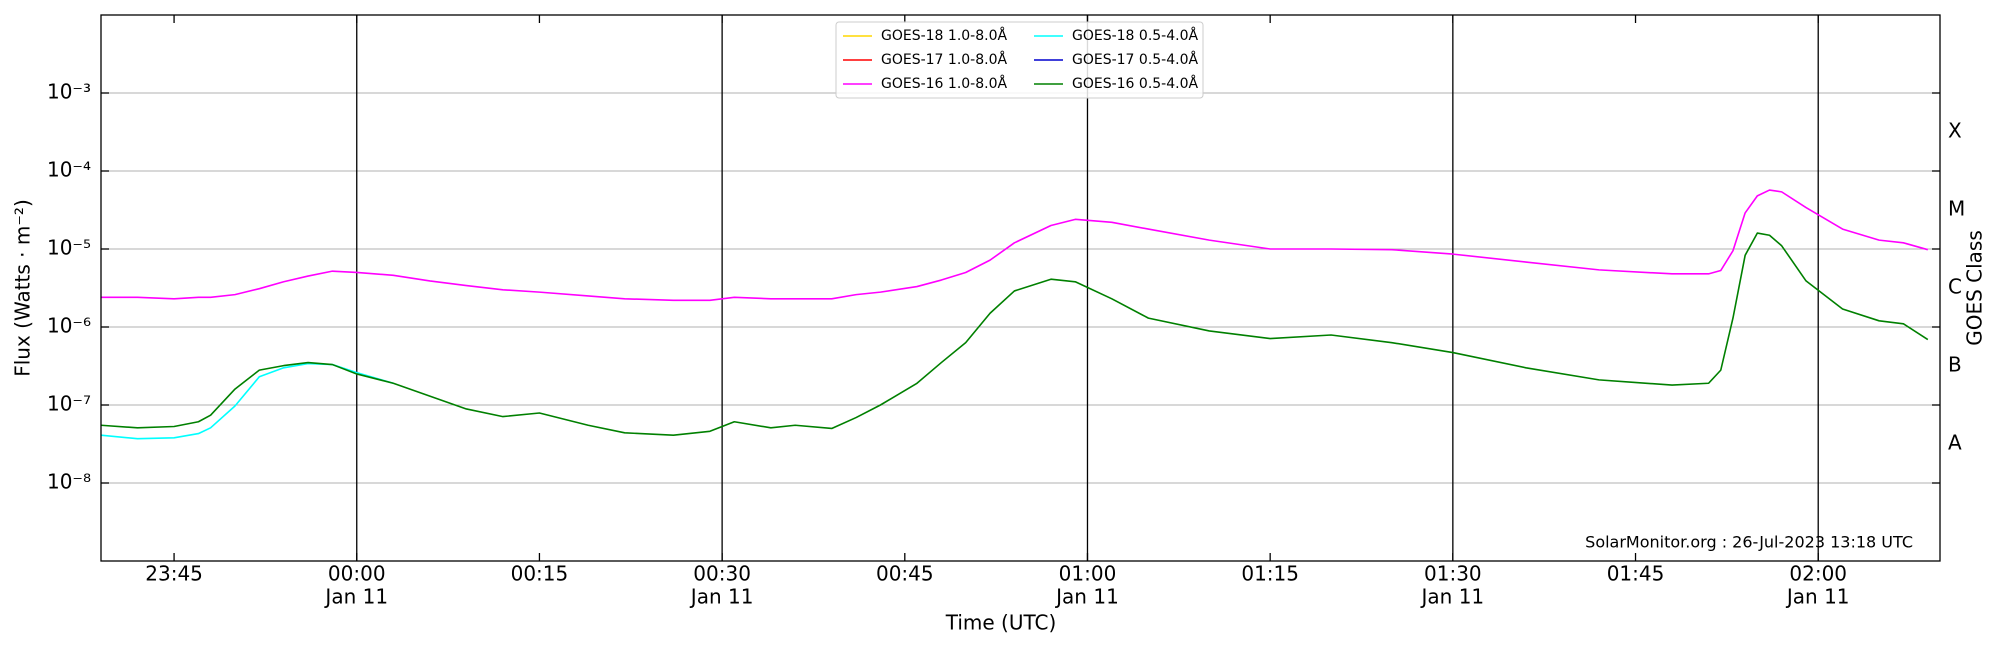 This screenshot has height=654, width=2000. I want to click on legend-label: GOES-17 0.5-4.0Å, so click(1135, 59).